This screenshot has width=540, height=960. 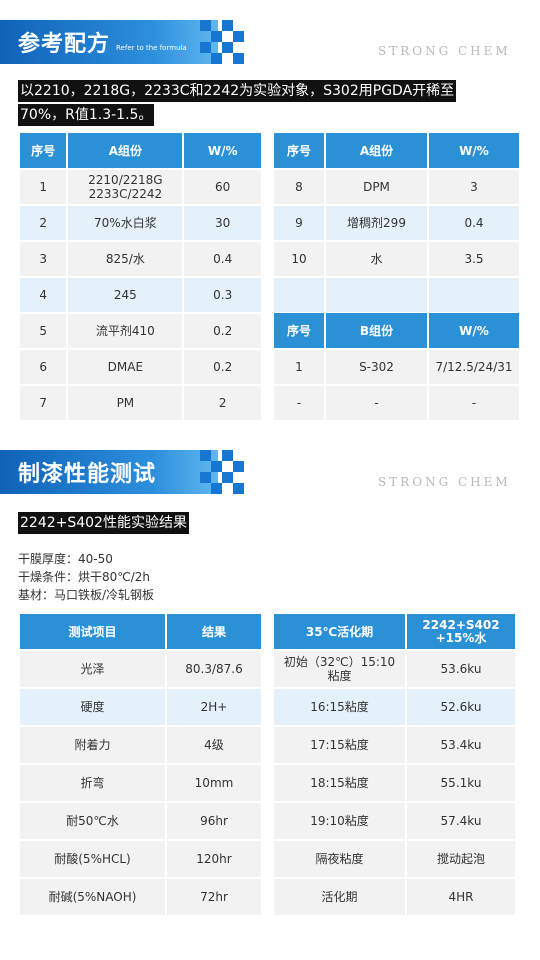 I want to click on formula-table-b: 序号 B组份 W/% 1 S-302 7/12.5/24/31- - -, so click(x=396, y=366).